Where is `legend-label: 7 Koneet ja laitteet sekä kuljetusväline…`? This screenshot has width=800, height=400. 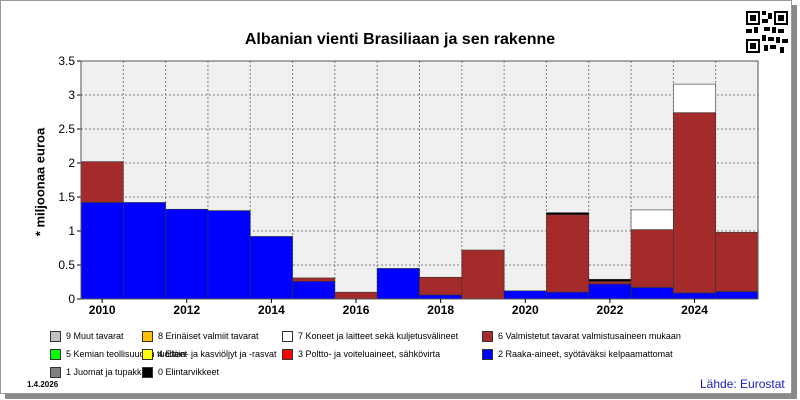 legend-label: 7 Koneet ja laitteet sekä kuljetusväline… is located at coordinates (378, 336).